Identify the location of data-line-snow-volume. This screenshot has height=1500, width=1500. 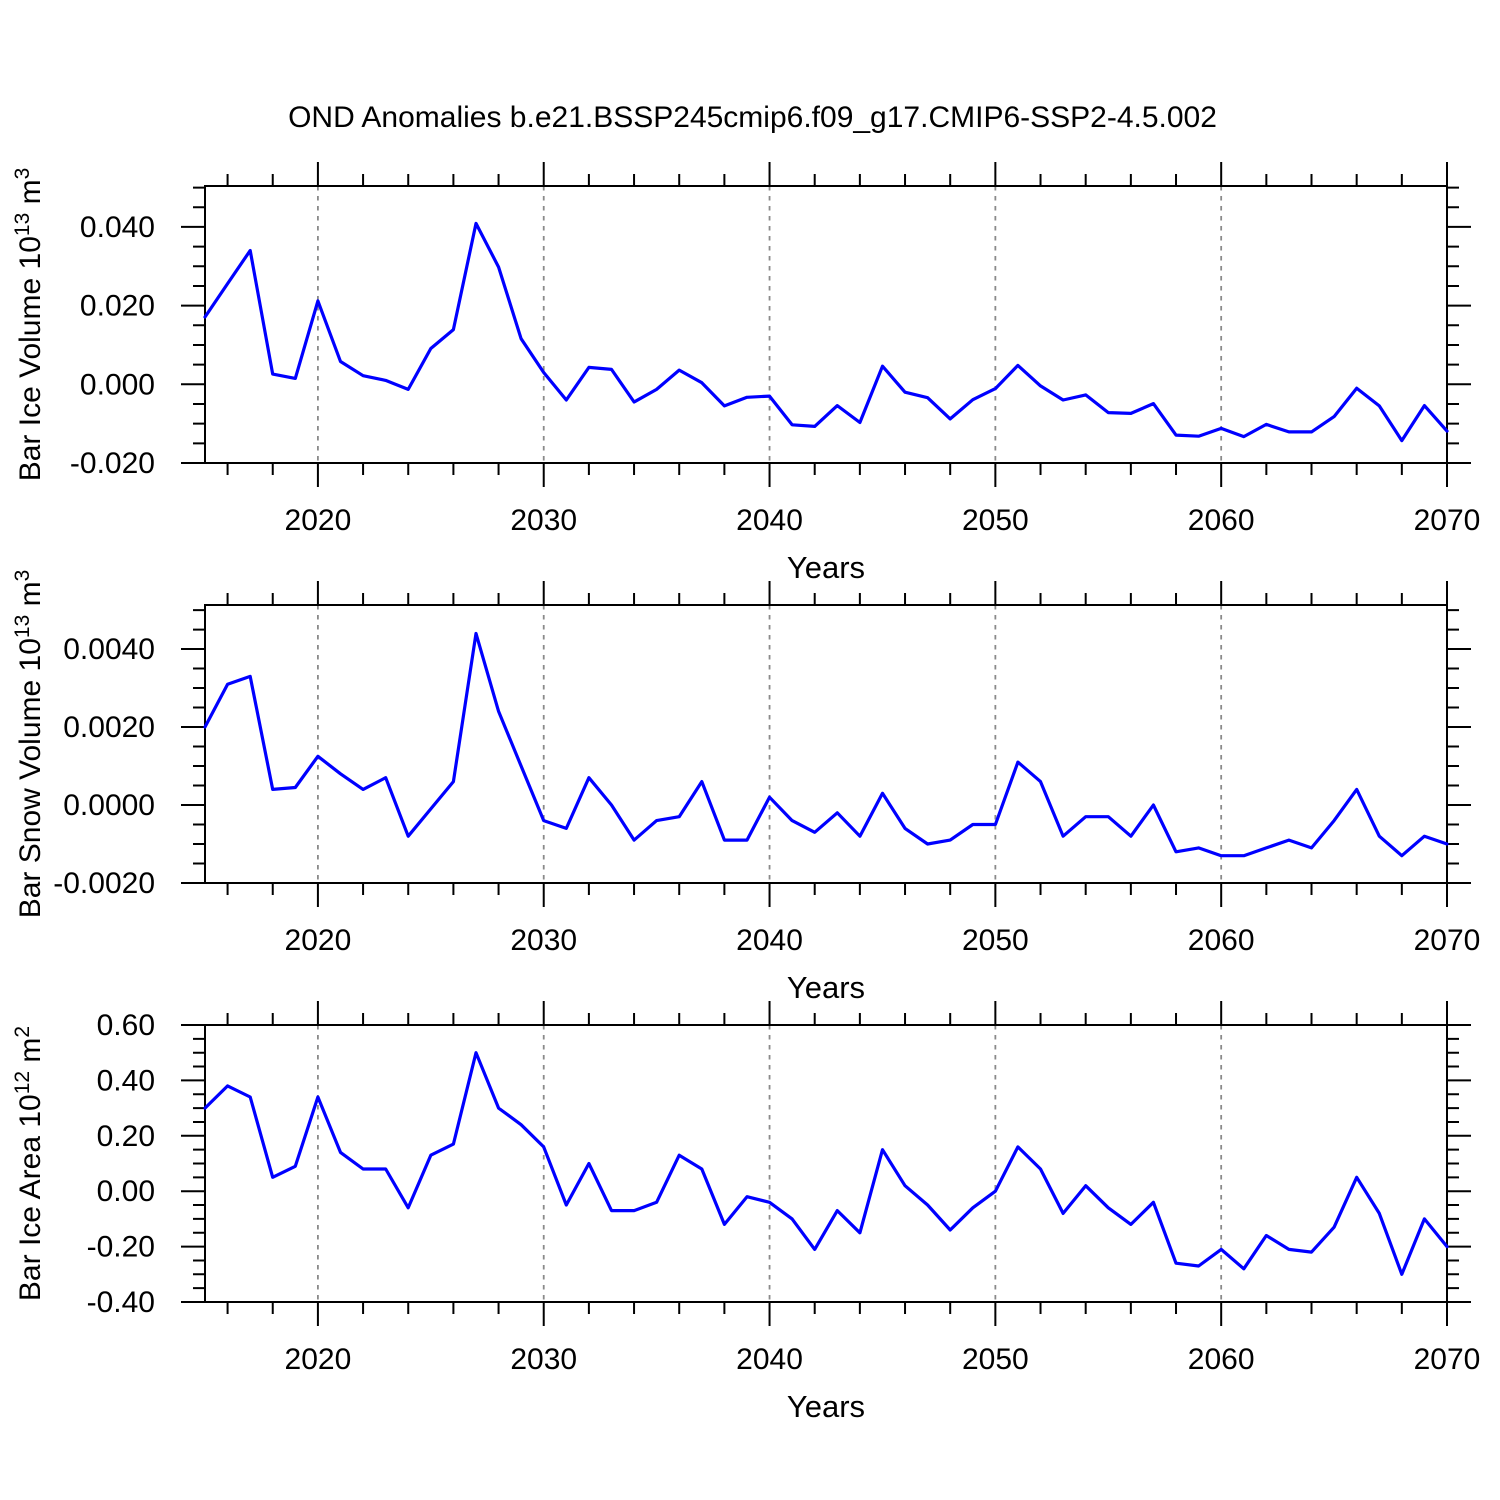
(826, 744).